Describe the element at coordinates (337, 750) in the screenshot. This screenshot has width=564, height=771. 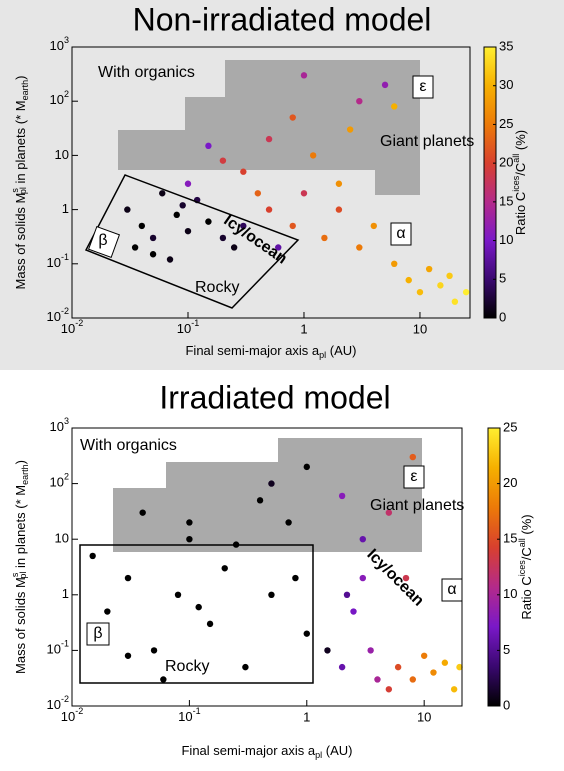
I see `label-part: (AU)` at that location.